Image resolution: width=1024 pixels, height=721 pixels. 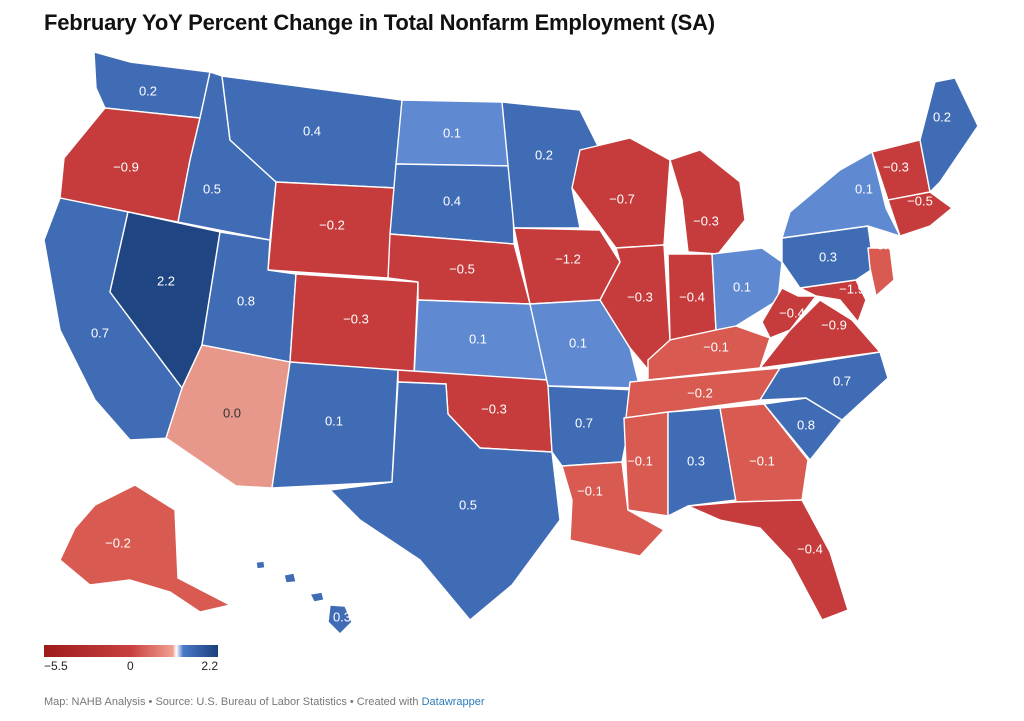 I want to click on label-wa: 0.2, so click(x=148, y=90).